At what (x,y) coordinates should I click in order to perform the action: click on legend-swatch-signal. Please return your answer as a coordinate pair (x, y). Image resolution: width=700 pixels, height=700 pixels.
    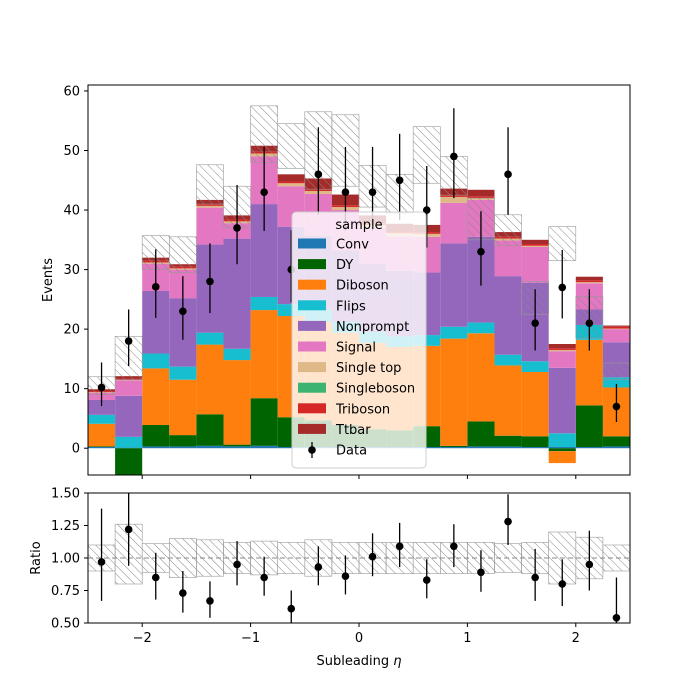
    Looking at the image, I should click on (312, 346).